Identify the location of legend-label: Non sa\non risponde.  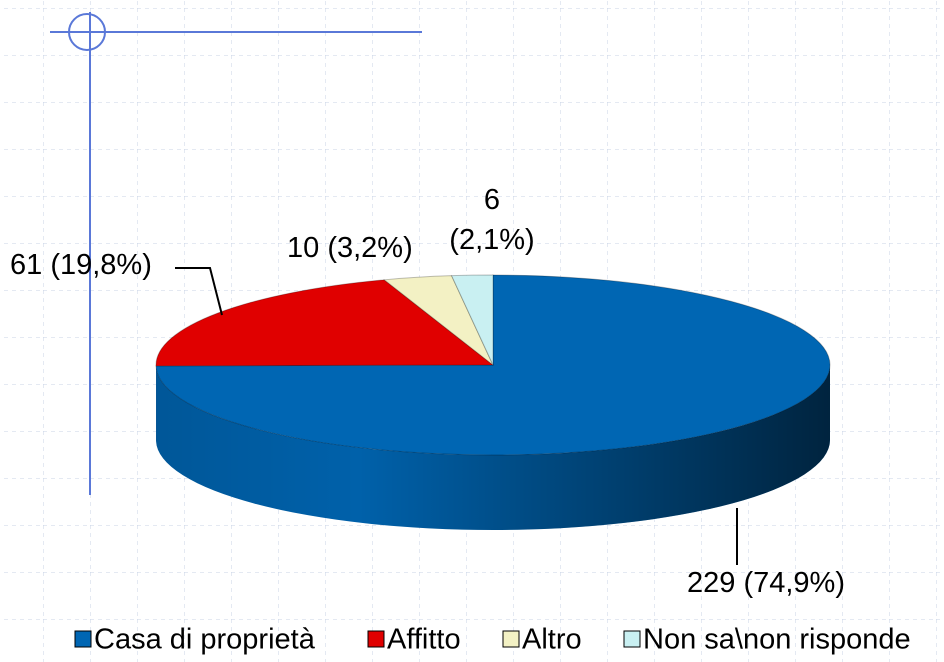
(777, 640).